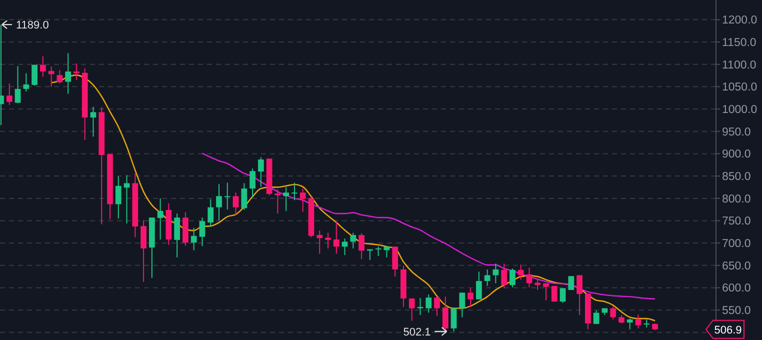  Describe the element at coordinates (740, 20) in the screenshot. I see `y-tick-label: 1200.0` at that location.